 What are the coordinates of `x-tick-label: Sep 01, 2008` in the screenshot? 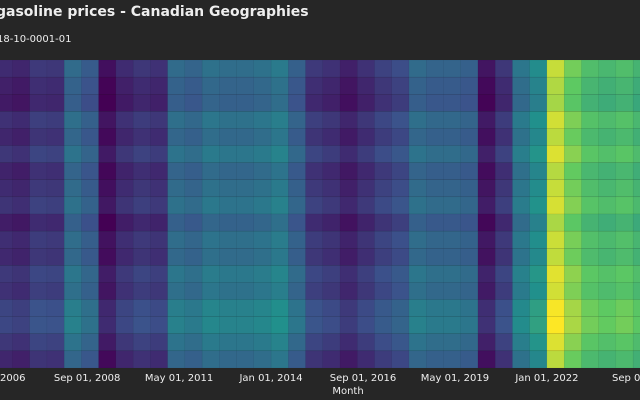 It's located at (87, 378).